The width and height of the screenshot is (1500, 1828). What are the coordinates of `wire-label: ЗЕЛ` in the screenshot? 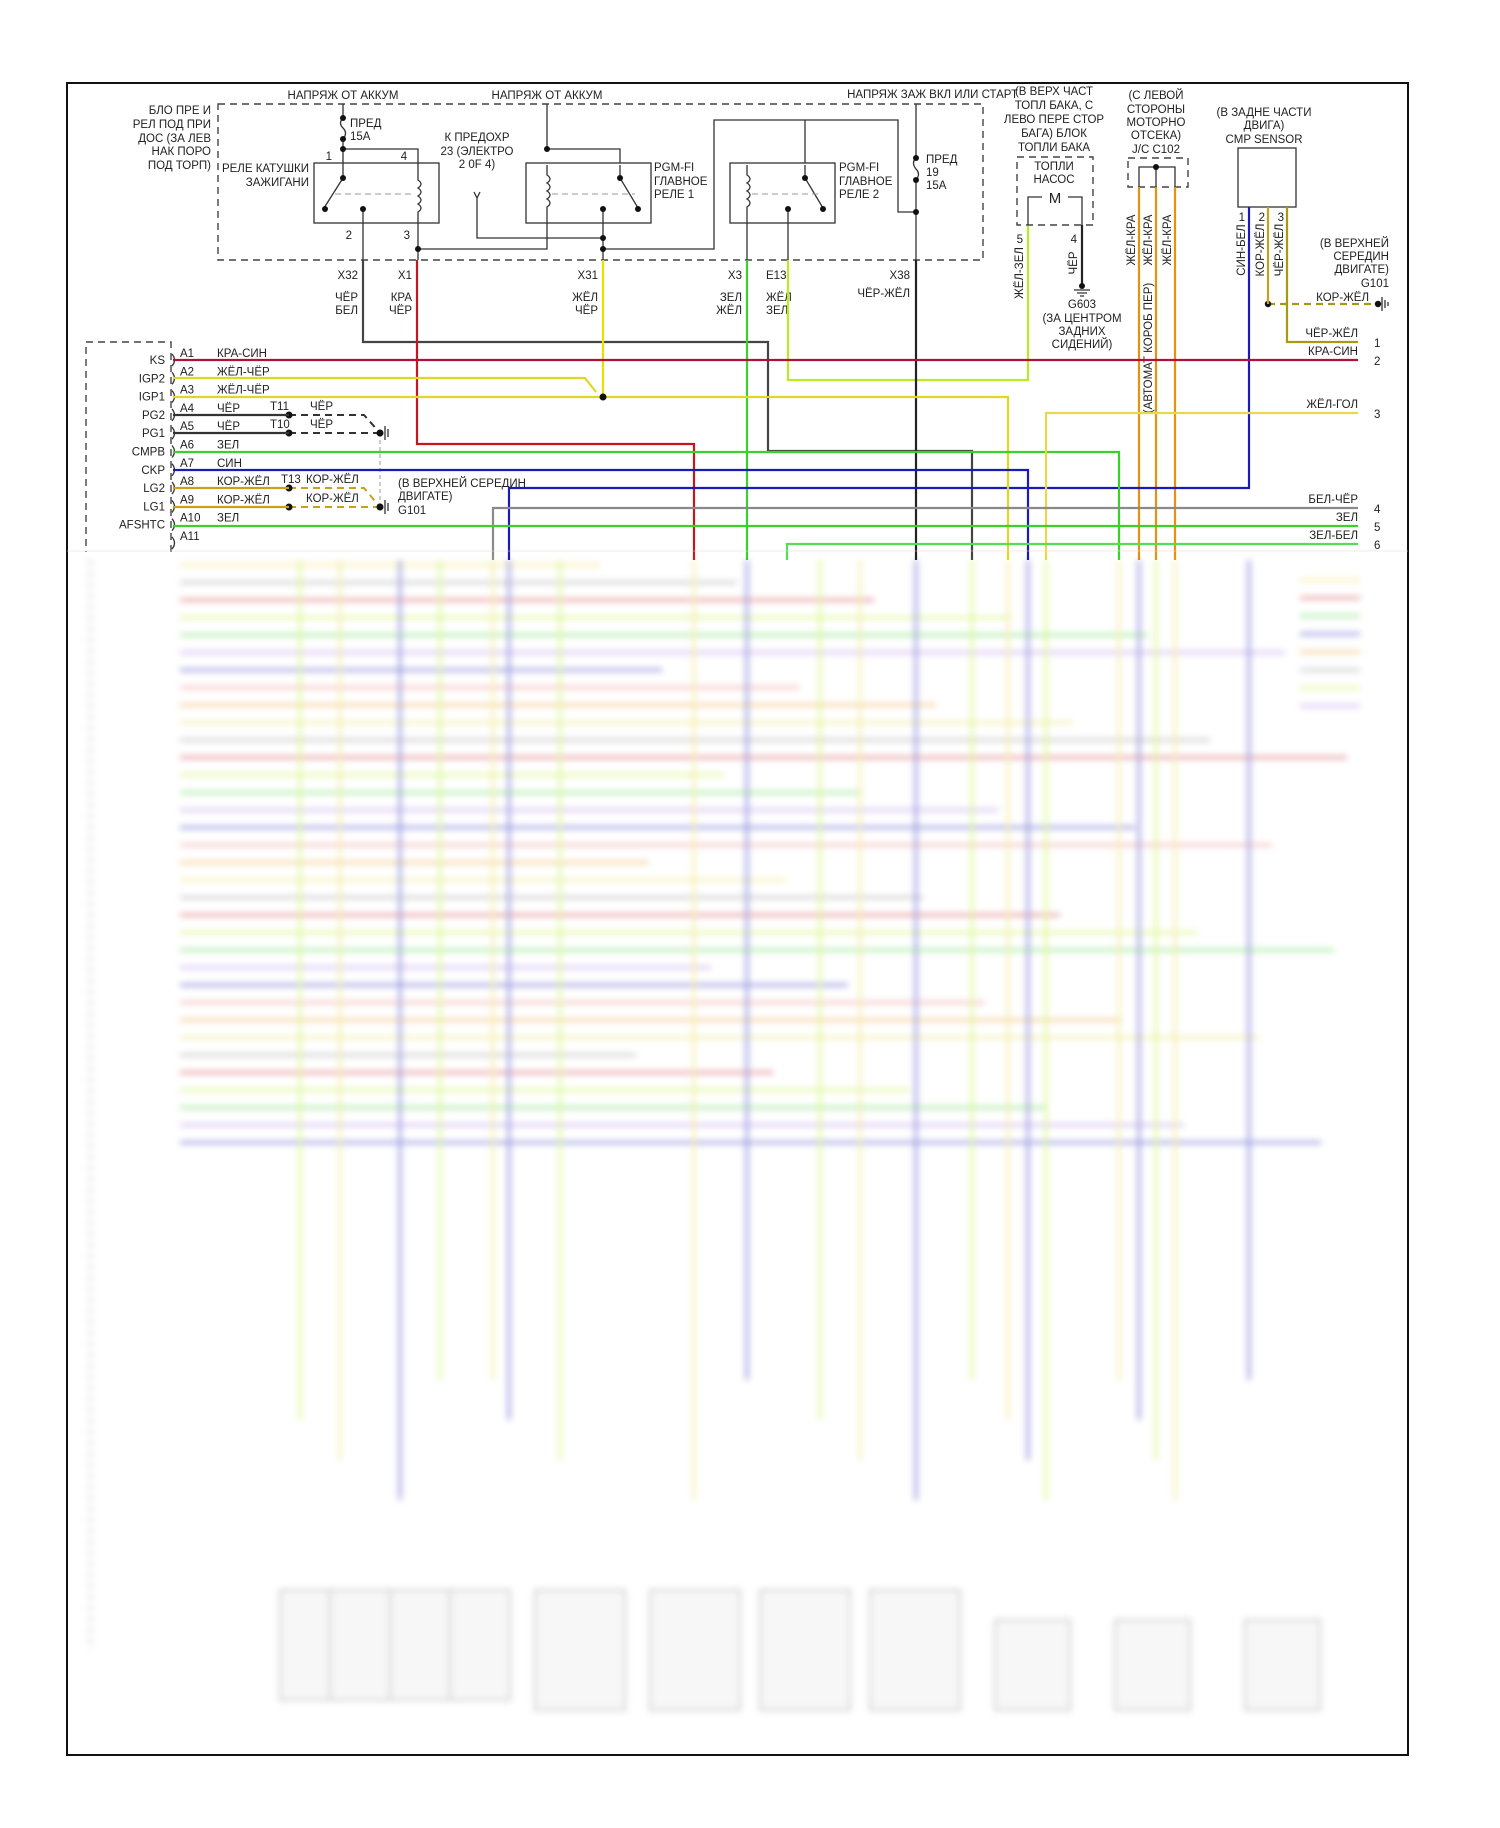 It's located at (228, 519).